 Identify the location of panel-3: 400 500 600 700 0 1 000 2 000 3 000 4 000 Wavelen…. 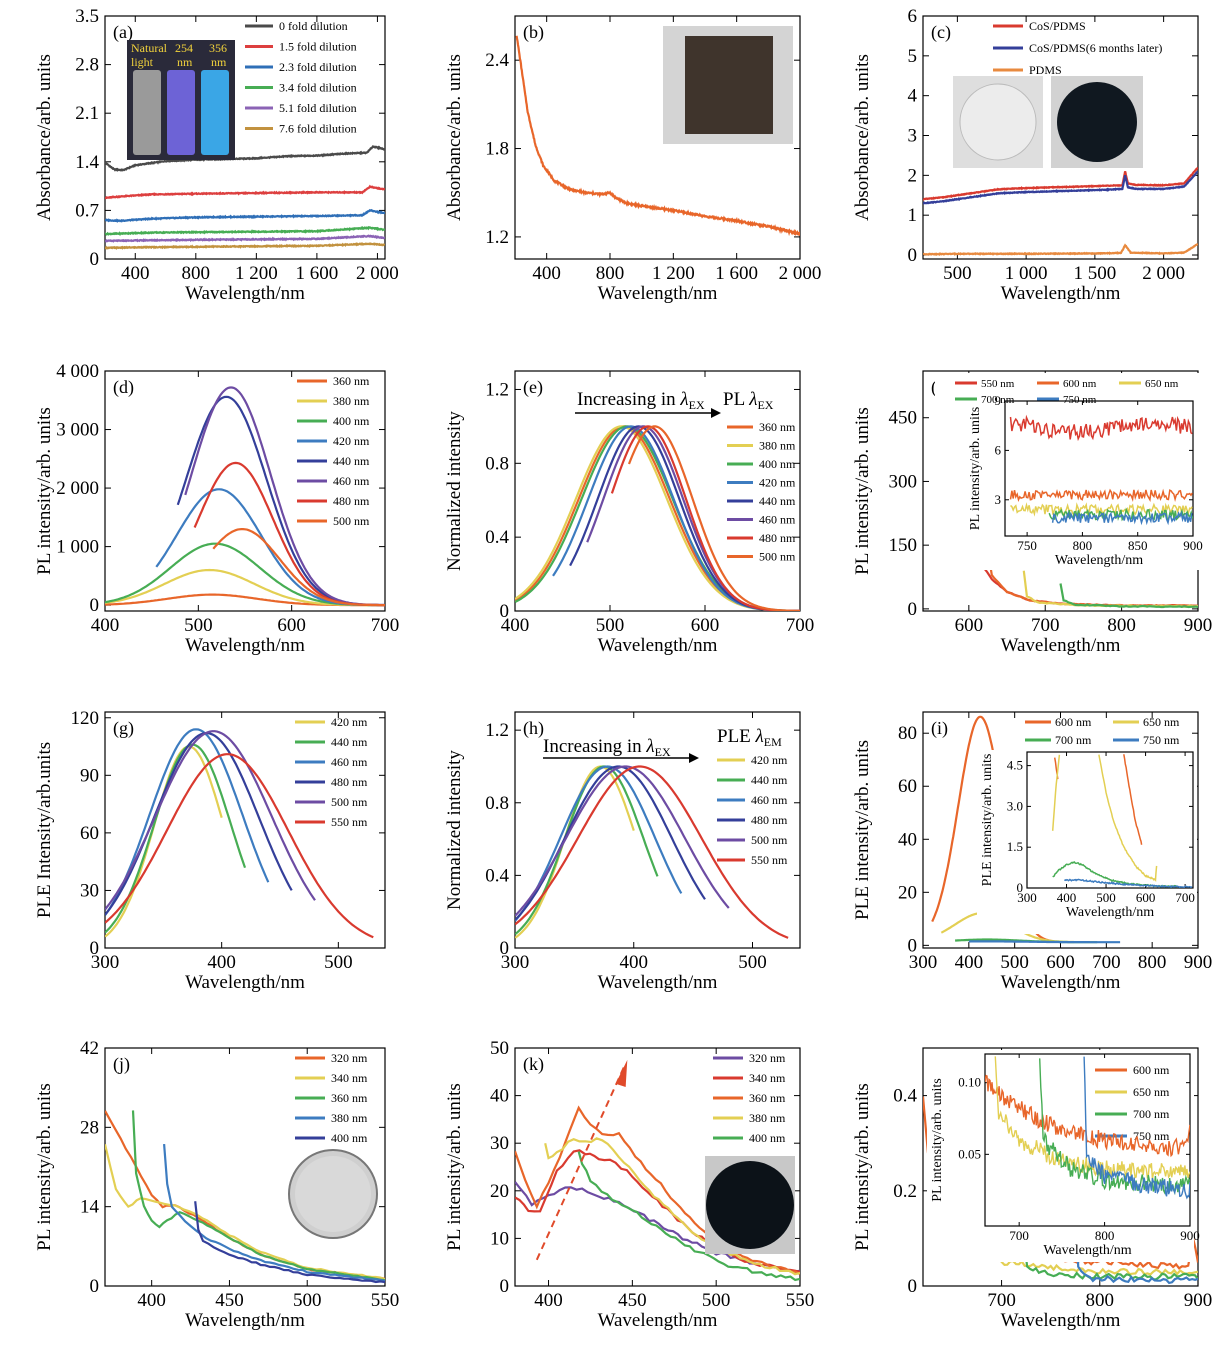
(216, 508).